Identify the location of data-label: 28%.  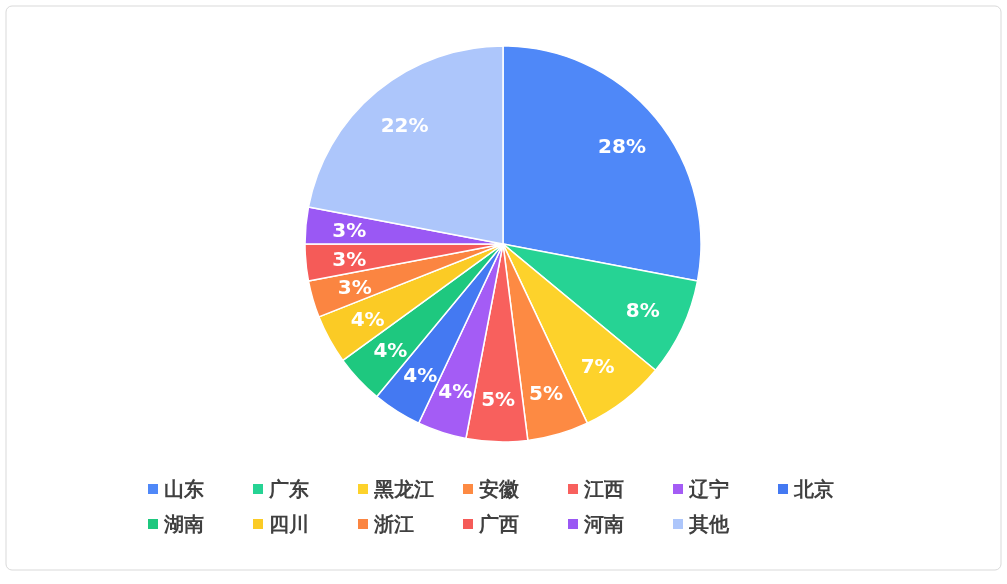
(622, 145).